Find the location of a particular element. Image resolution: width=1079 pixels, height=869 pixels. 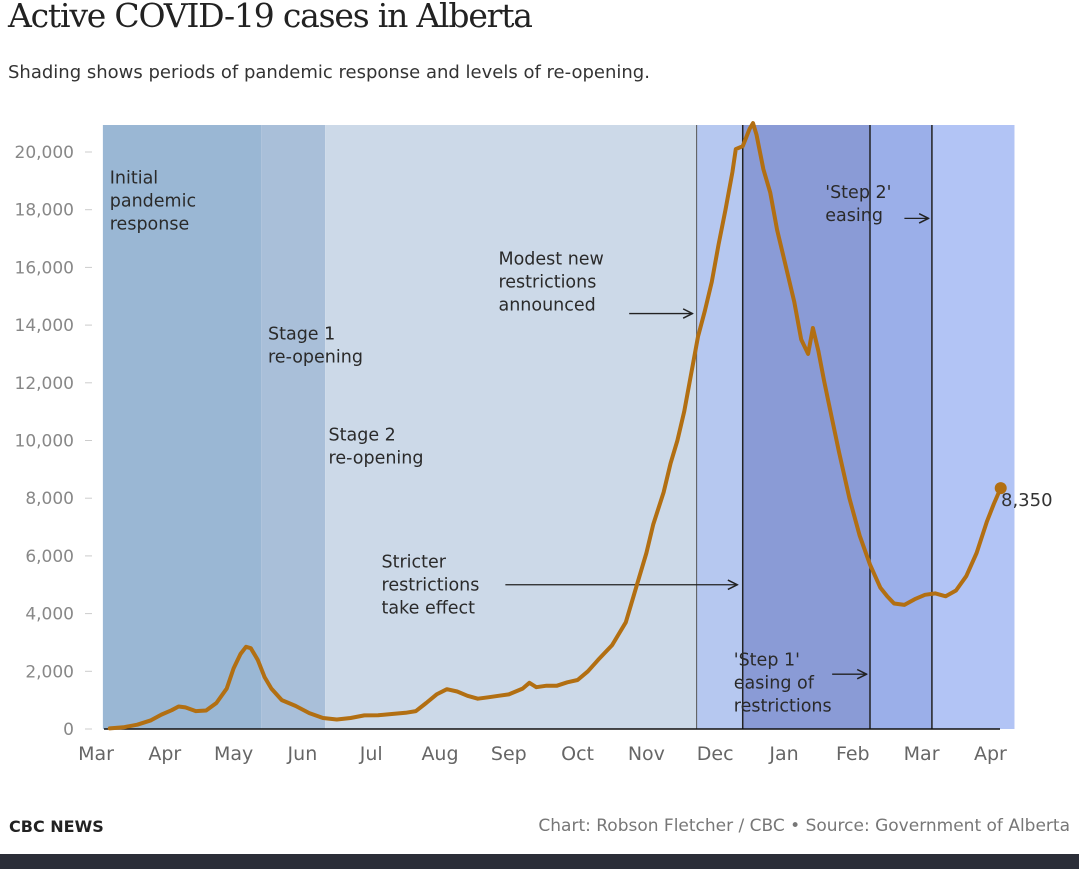

y-tick-label: 8,000 is located at coordinates (49, 499).